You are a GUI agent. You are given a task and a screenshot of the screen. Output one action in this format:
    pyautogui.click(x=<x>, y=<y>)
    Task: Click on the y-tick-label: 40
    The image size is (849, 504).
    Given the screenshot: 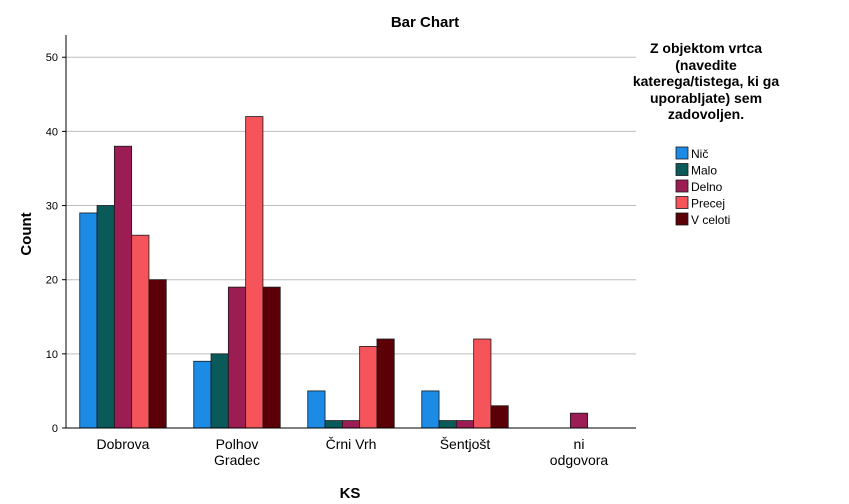 What is the action you would take?
    pyautogui.click(x=52, y=132)
    